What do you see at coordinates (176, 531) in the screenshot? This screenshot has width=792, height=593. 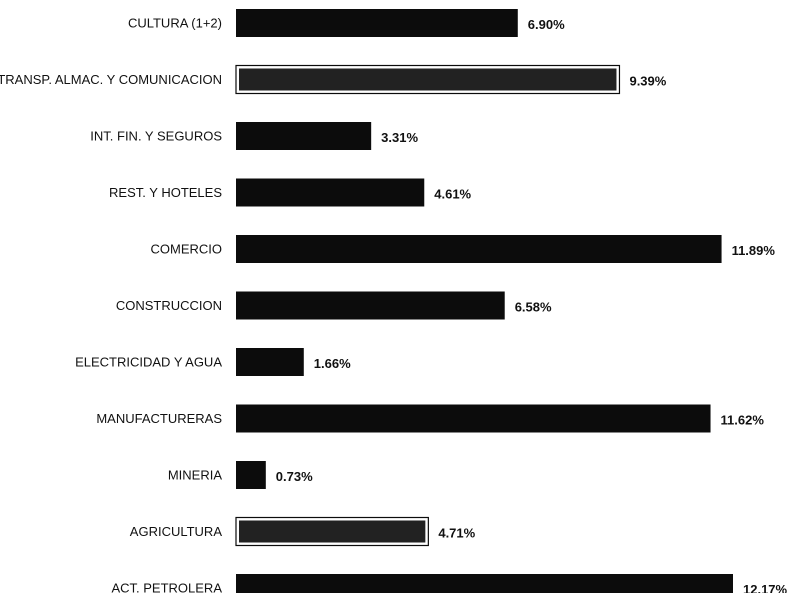 I see `category-label: AGRICULTURA` at bounding box center [176, 531].